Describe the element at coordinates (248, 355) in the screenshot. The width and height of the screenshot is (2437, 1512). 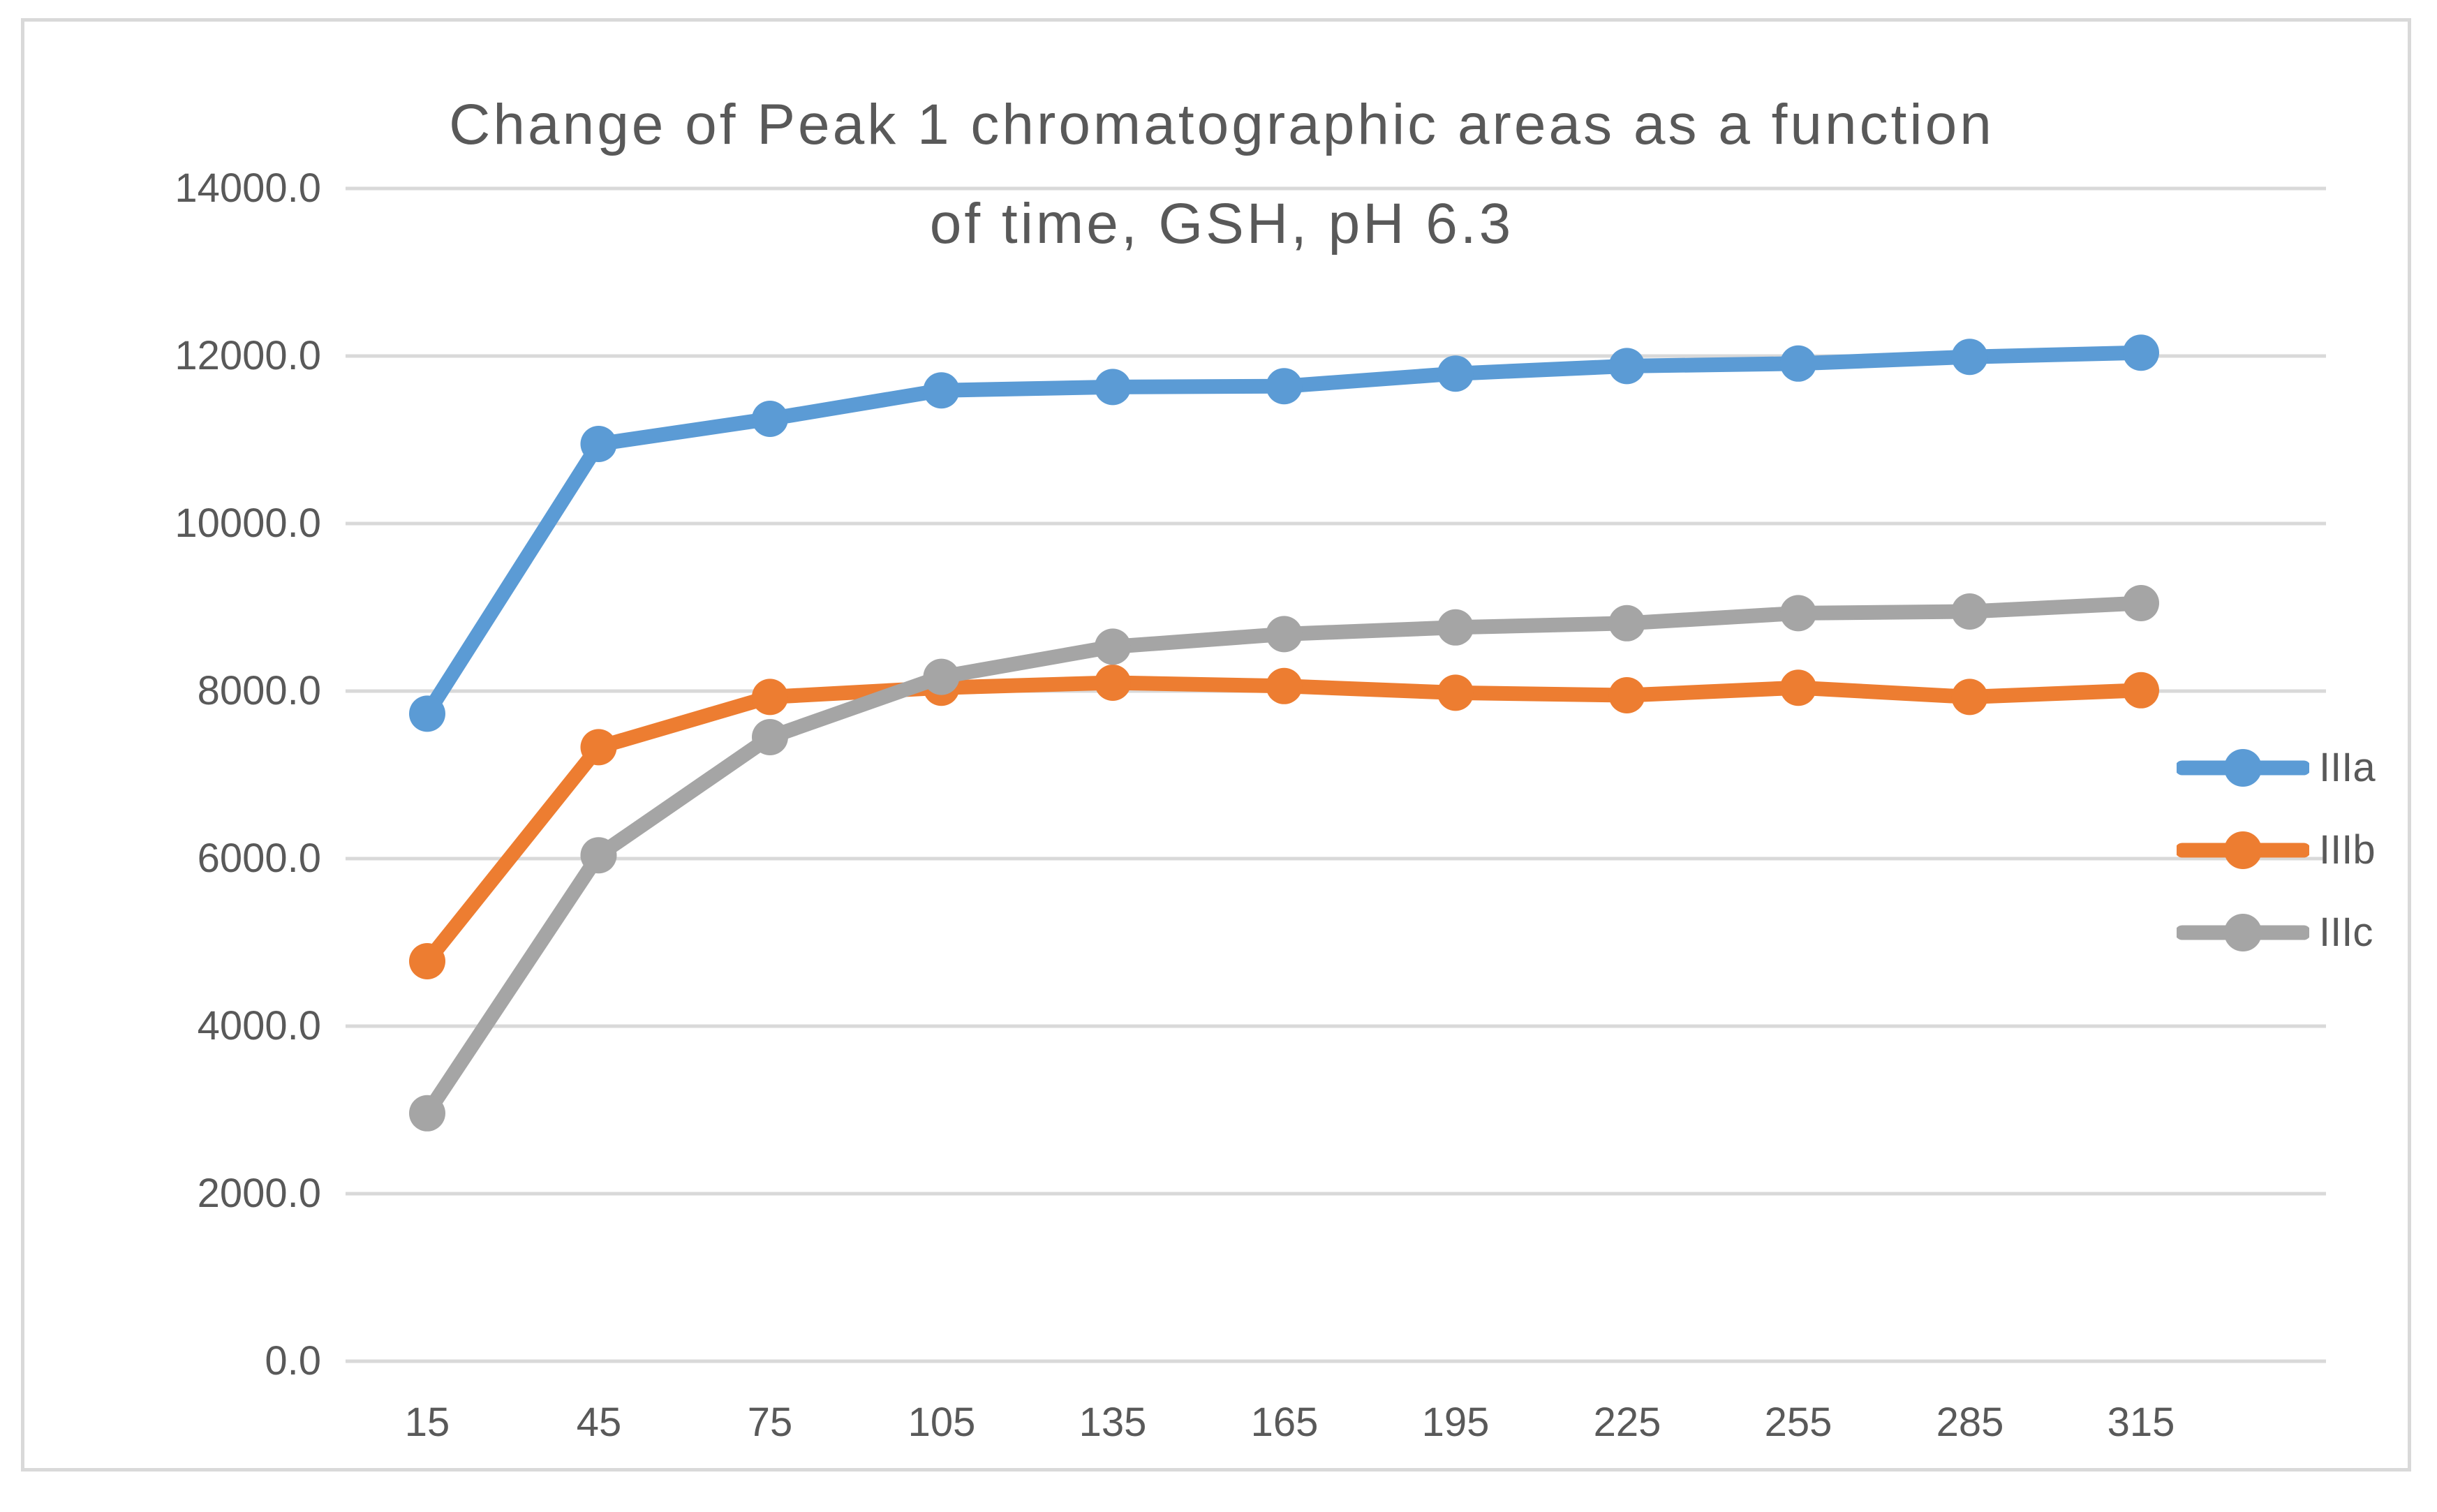
I see `y-axis-tick-label: 12000.0` at that location.